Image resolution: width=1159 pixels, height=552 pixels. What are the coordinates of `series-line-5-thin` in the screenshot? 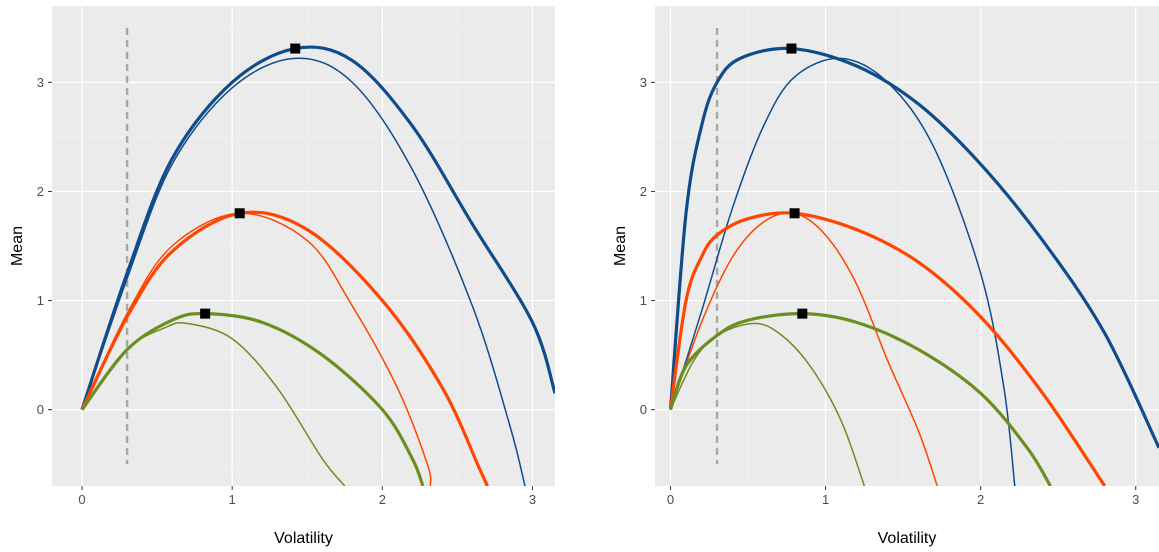 It's located at (767, 404).